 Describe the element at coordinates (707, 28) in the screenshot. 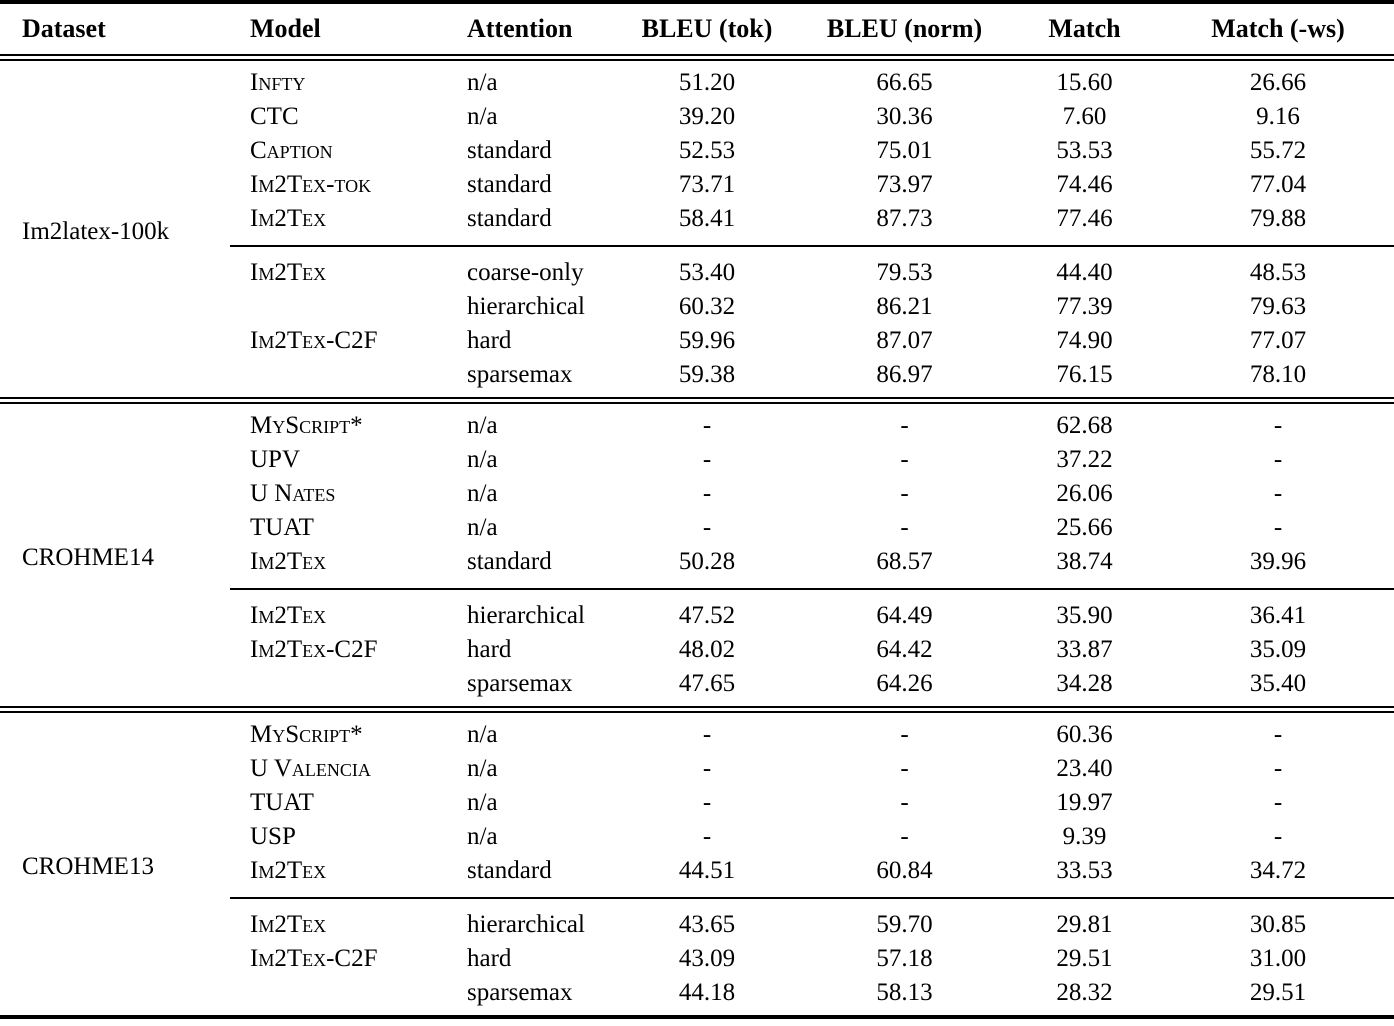

I see `column-header-bleu-tok: BLEU (tok)` at that location.